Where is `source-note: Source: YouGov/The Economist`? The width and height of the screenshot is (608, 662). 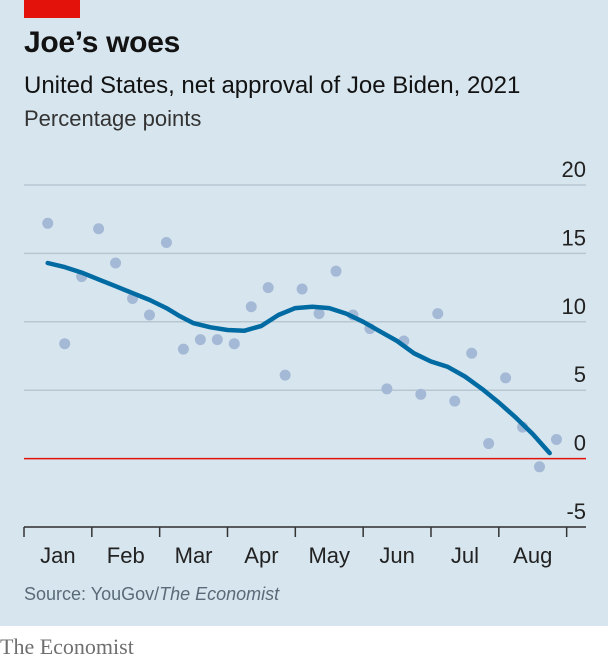 source-note: Source: YouGov/The Economist is located at coordinates (151, 594).